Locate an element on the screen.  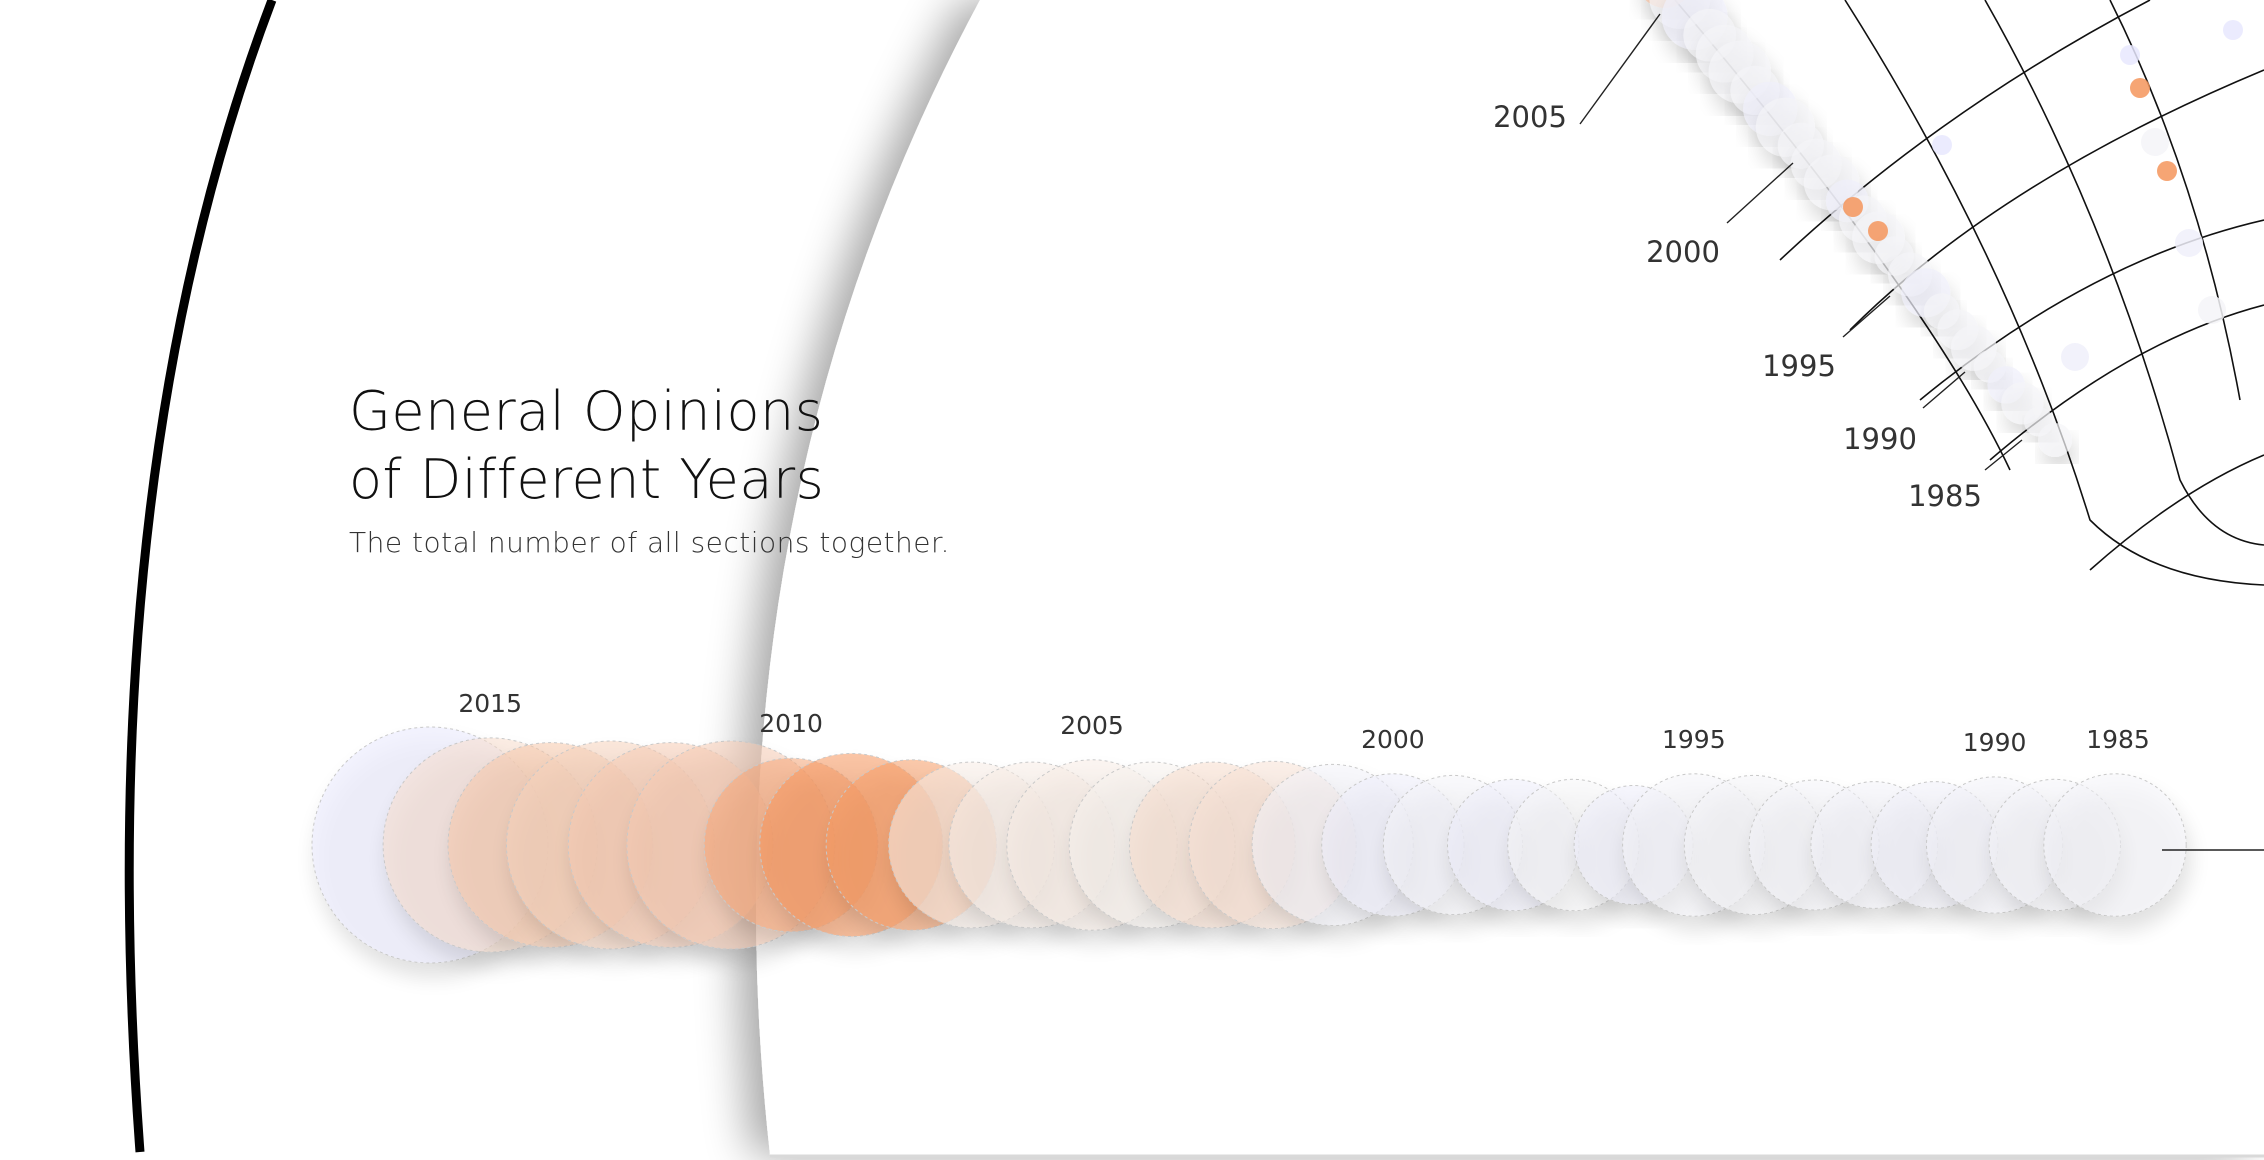
arc-label-2000: 2000 is located at coordinates (1683, 252).